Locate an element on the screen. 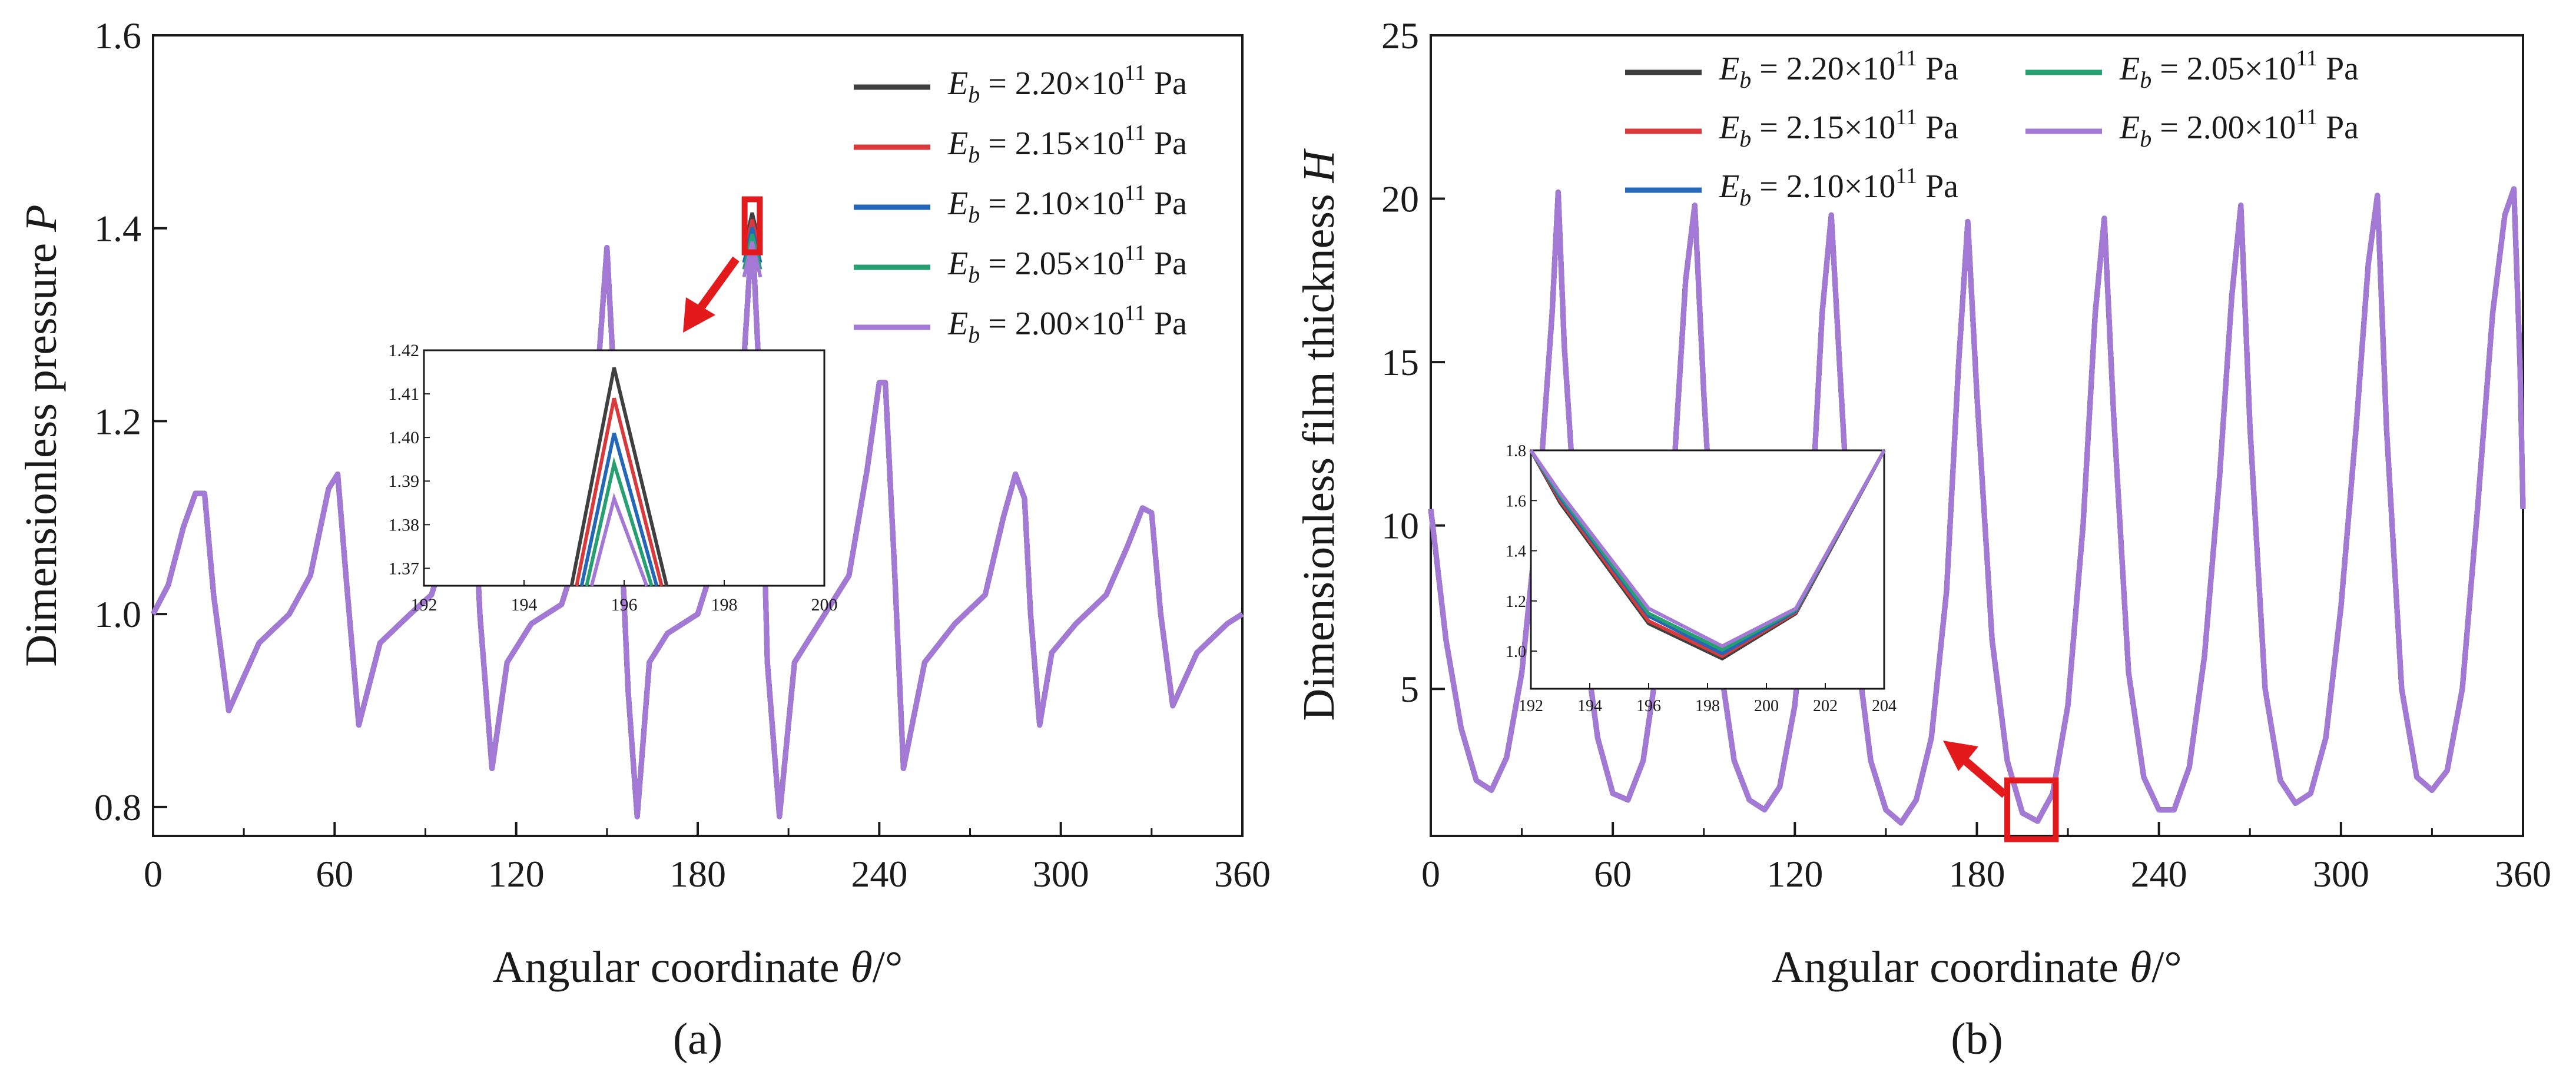 This screenshot has height=1082, width=2576. inset-x-tick-label: 194 is located at coordinates (524, 605).